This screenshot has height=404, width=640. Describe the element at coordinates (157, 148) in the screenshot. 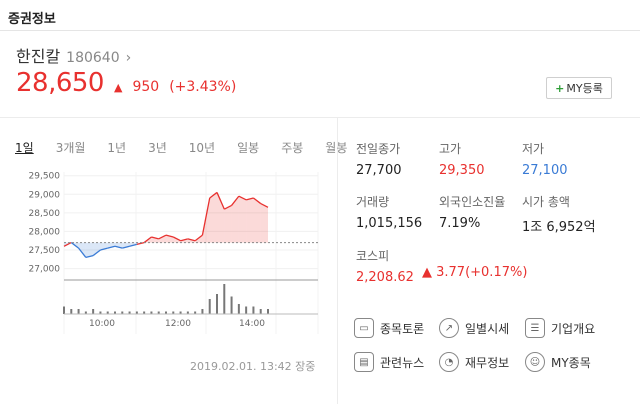

I see `tab-3years: 3년` at that location.